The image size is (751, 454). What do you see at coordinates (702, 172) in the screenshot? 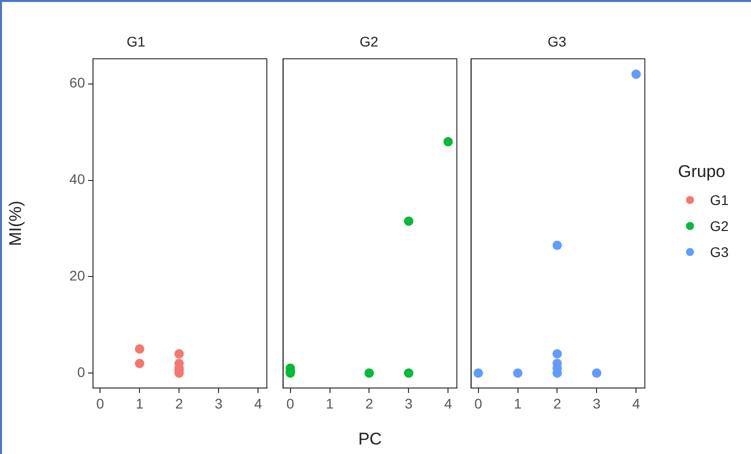
I see `legend-title: Grupo` at bounding box center [702, 172].